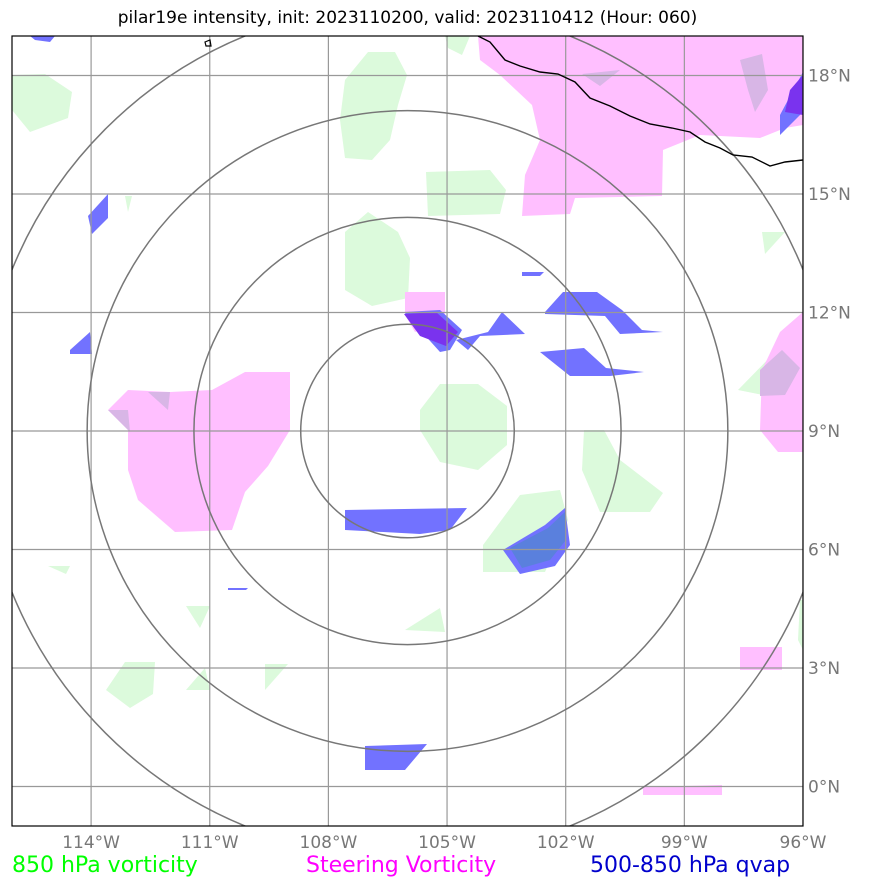 The width and height of the screenshot is (869, 891). What do you see at coordinates (640, 101) in the screenshot?
I see `coastline` at bounding box center [640, 101].